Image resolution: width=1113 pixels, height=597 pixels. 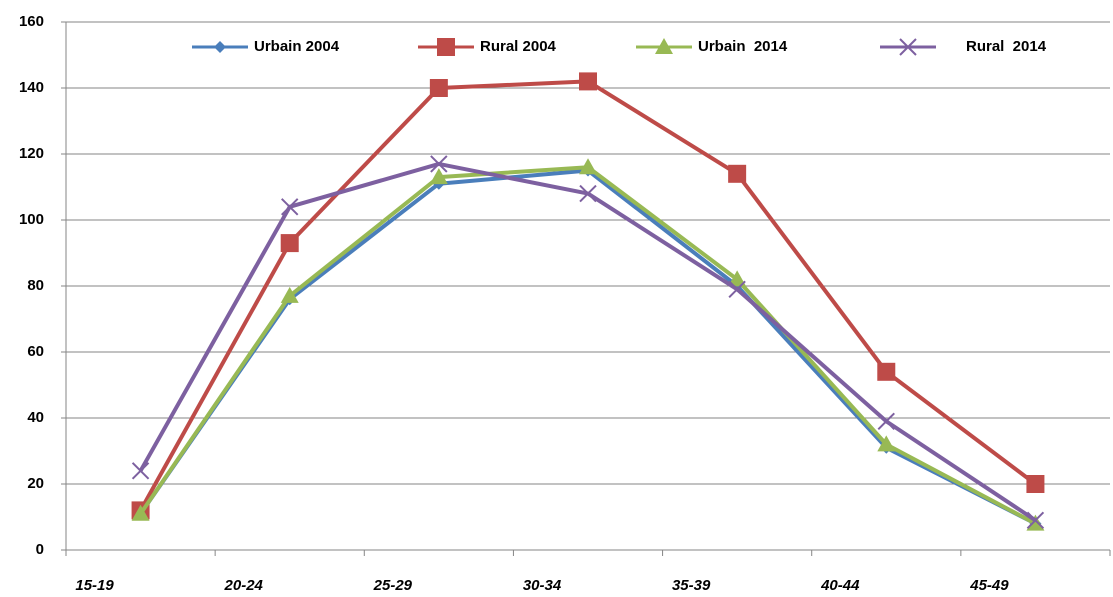 What do you see at coordinates (31, 153) in the screenshot?
I see `y-tick-label: 120` at bounding box center [31, 153].